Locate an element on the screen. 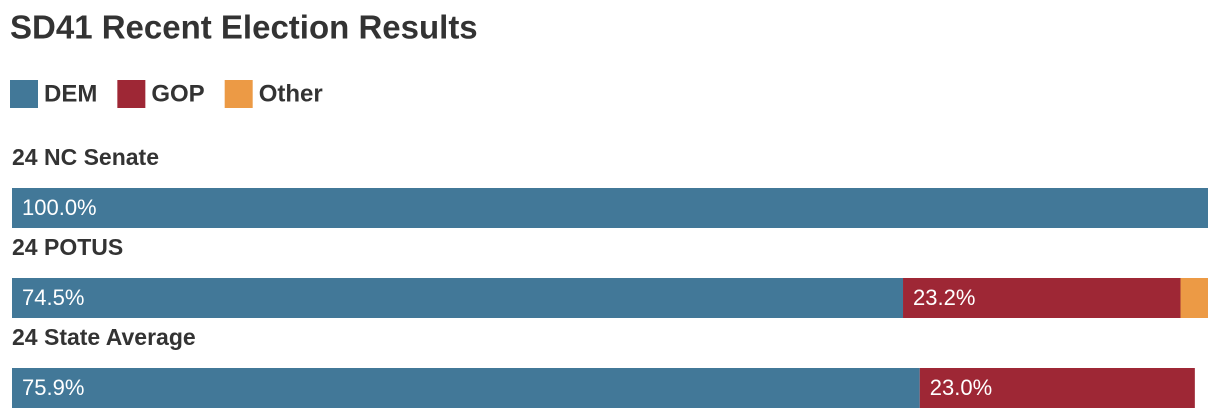 The width and height of the screenshot is (1220, 418). value-label: 74.5% is located at coordinates (53, 297).